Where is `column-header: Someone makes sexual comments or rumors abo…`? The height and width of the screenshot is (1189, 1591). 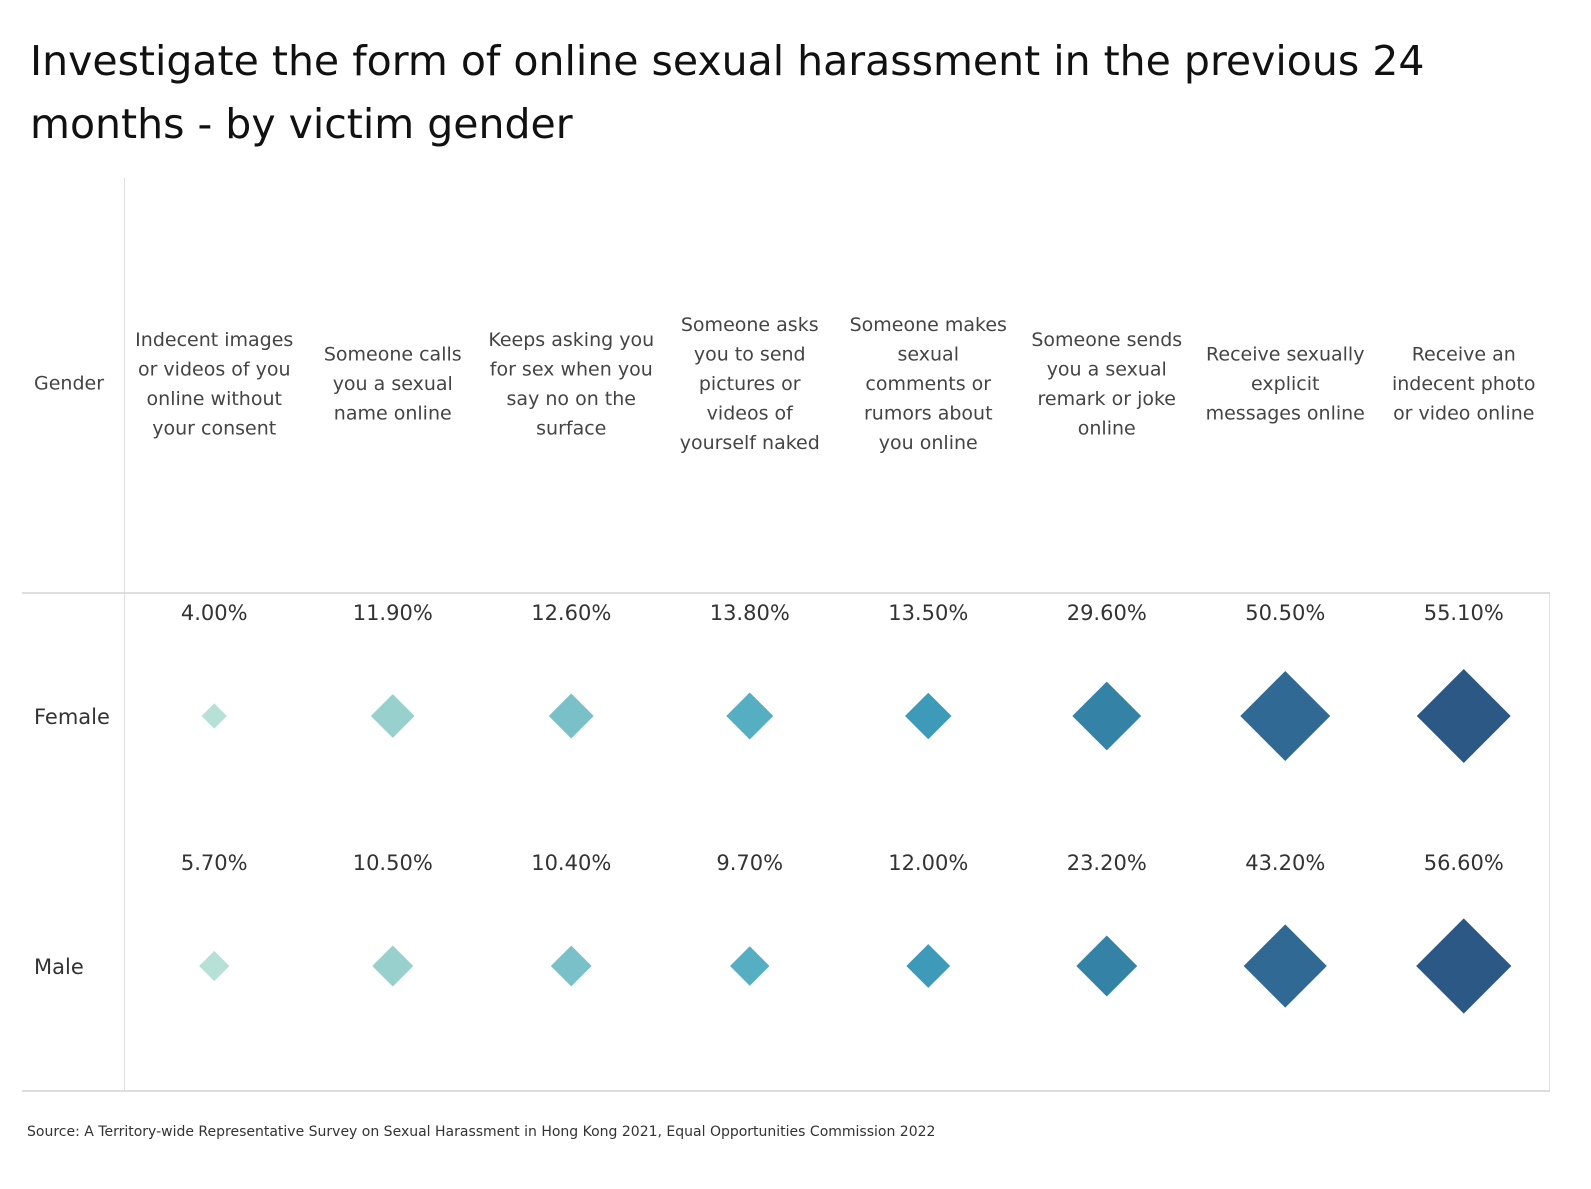 column-header: Someone makes sexual comments or rumors abo… is located at coordinates (928, 384).